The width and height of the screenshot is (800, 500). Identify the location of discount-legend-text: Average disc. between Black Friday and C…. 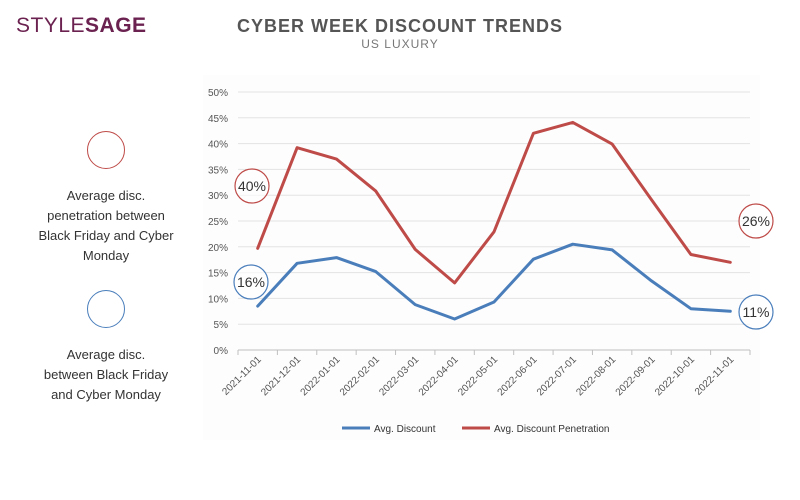
(106, 374).